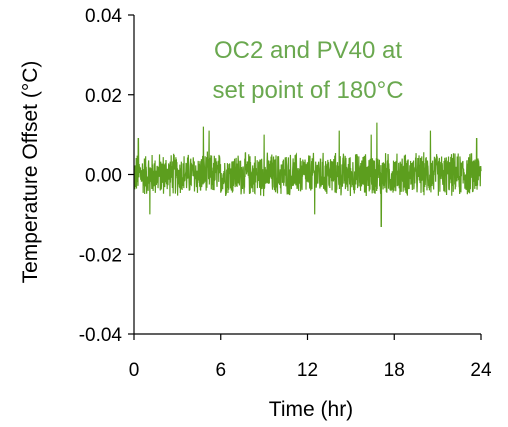 The width and height of the screenshot is (508, 427). Describe the element at coordinates (307, 370) in the screenshot. I see `x-tick-label: 12` at that location.